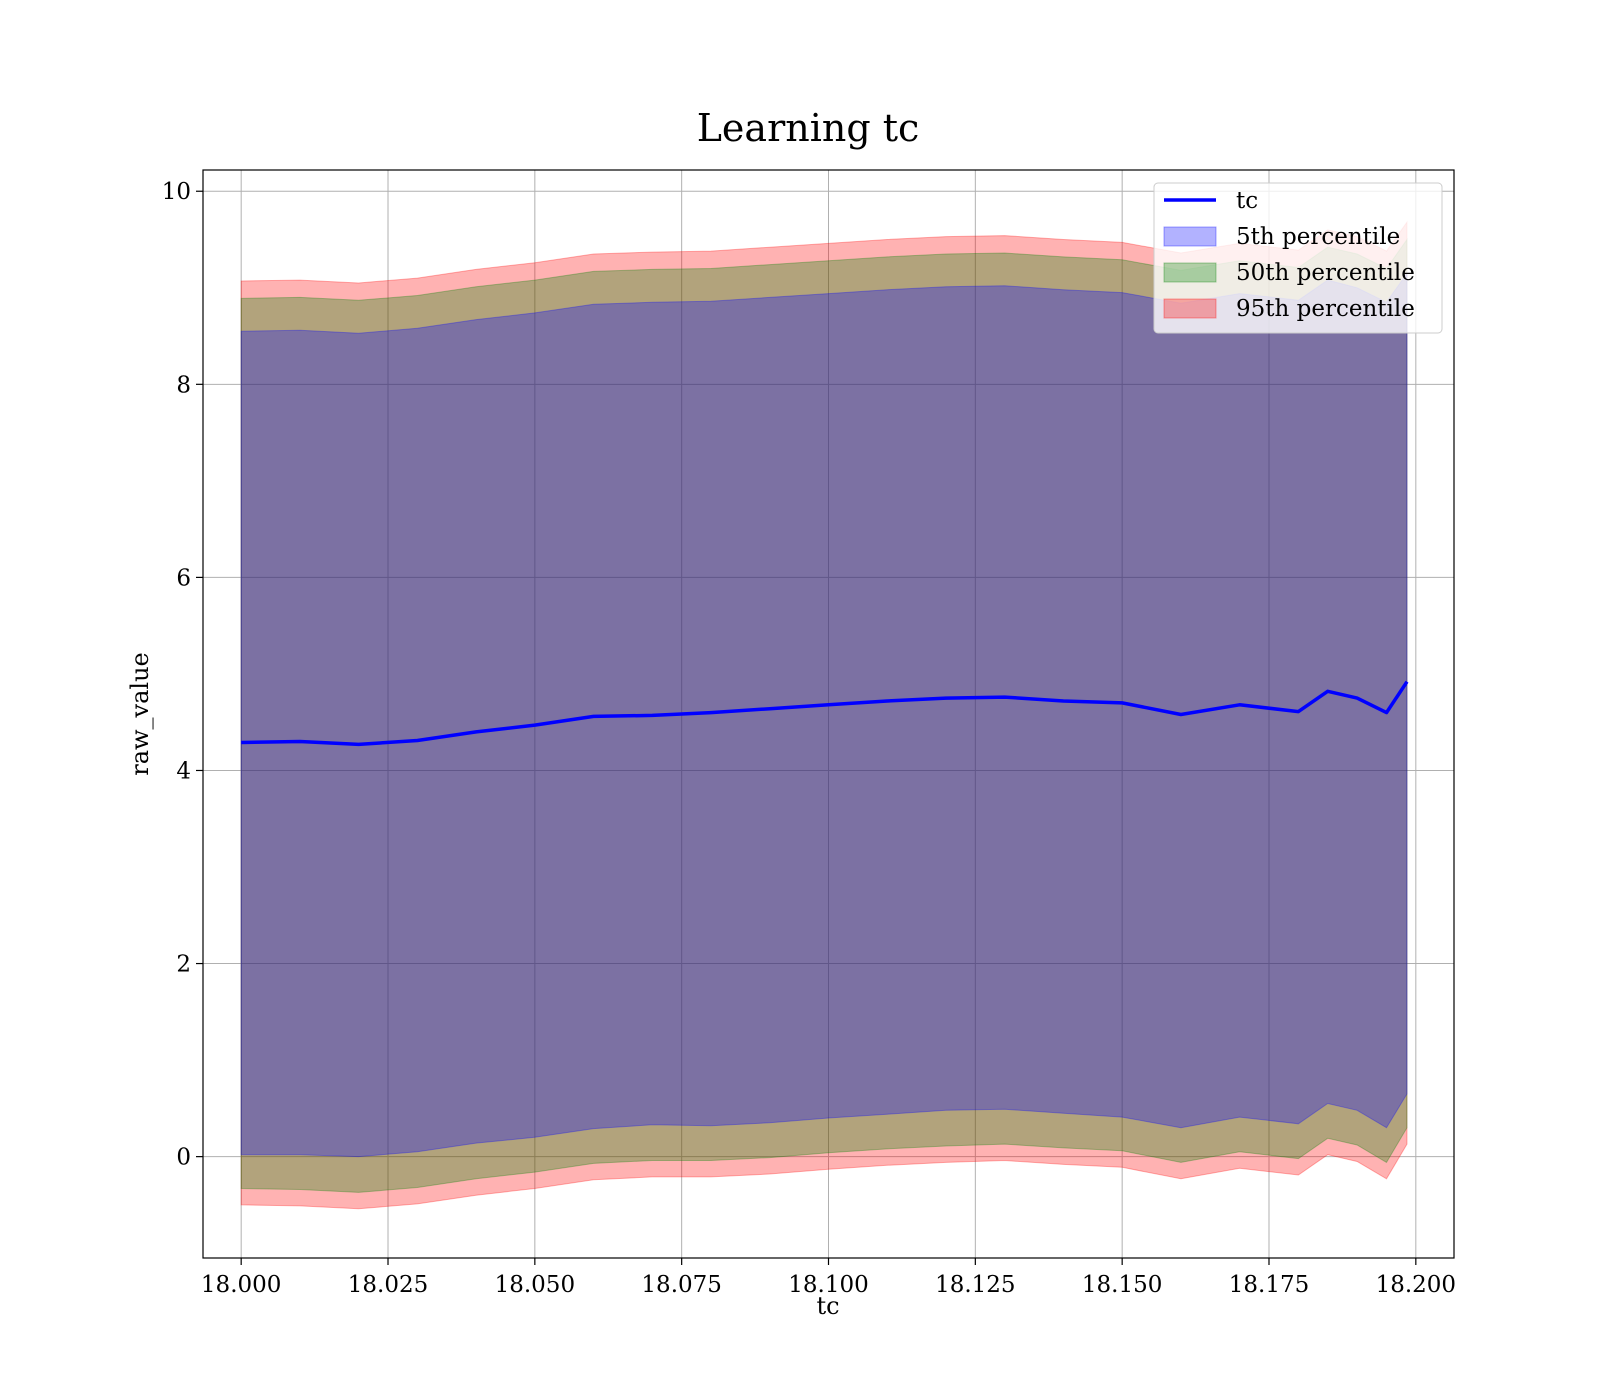  I want to click on legend-label: 95th percentile, so click(1325, 309).